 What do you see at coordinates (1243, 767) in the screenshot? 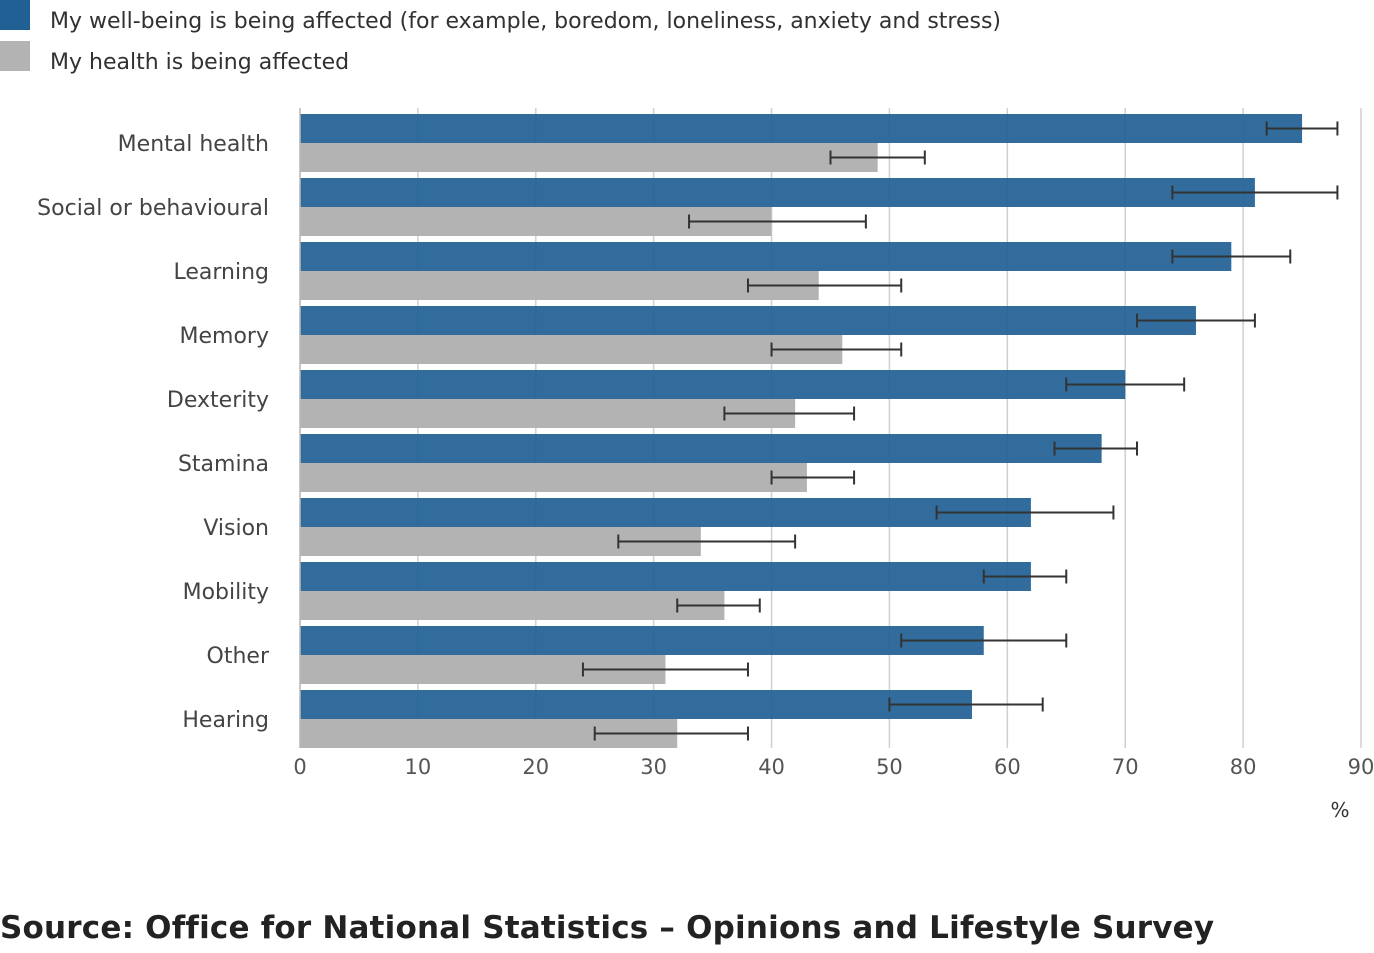
I see `x-tick-label-80: 80` at bounding box center [1243, 767].